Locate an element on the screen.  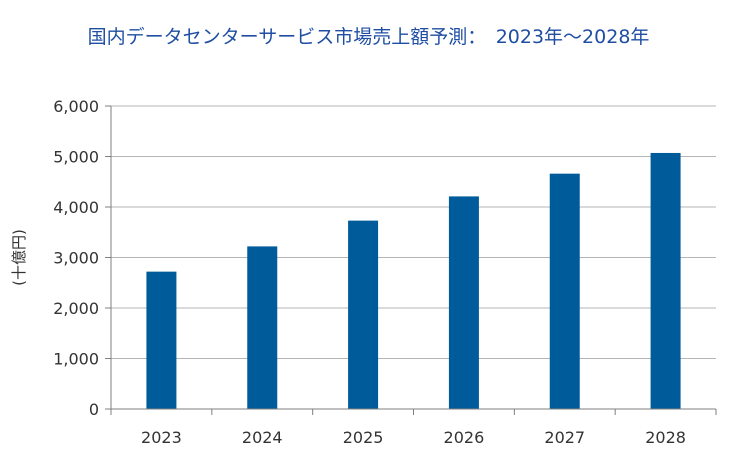
x-tick-label-2025: 2025 is located at coordinates (363, 437).